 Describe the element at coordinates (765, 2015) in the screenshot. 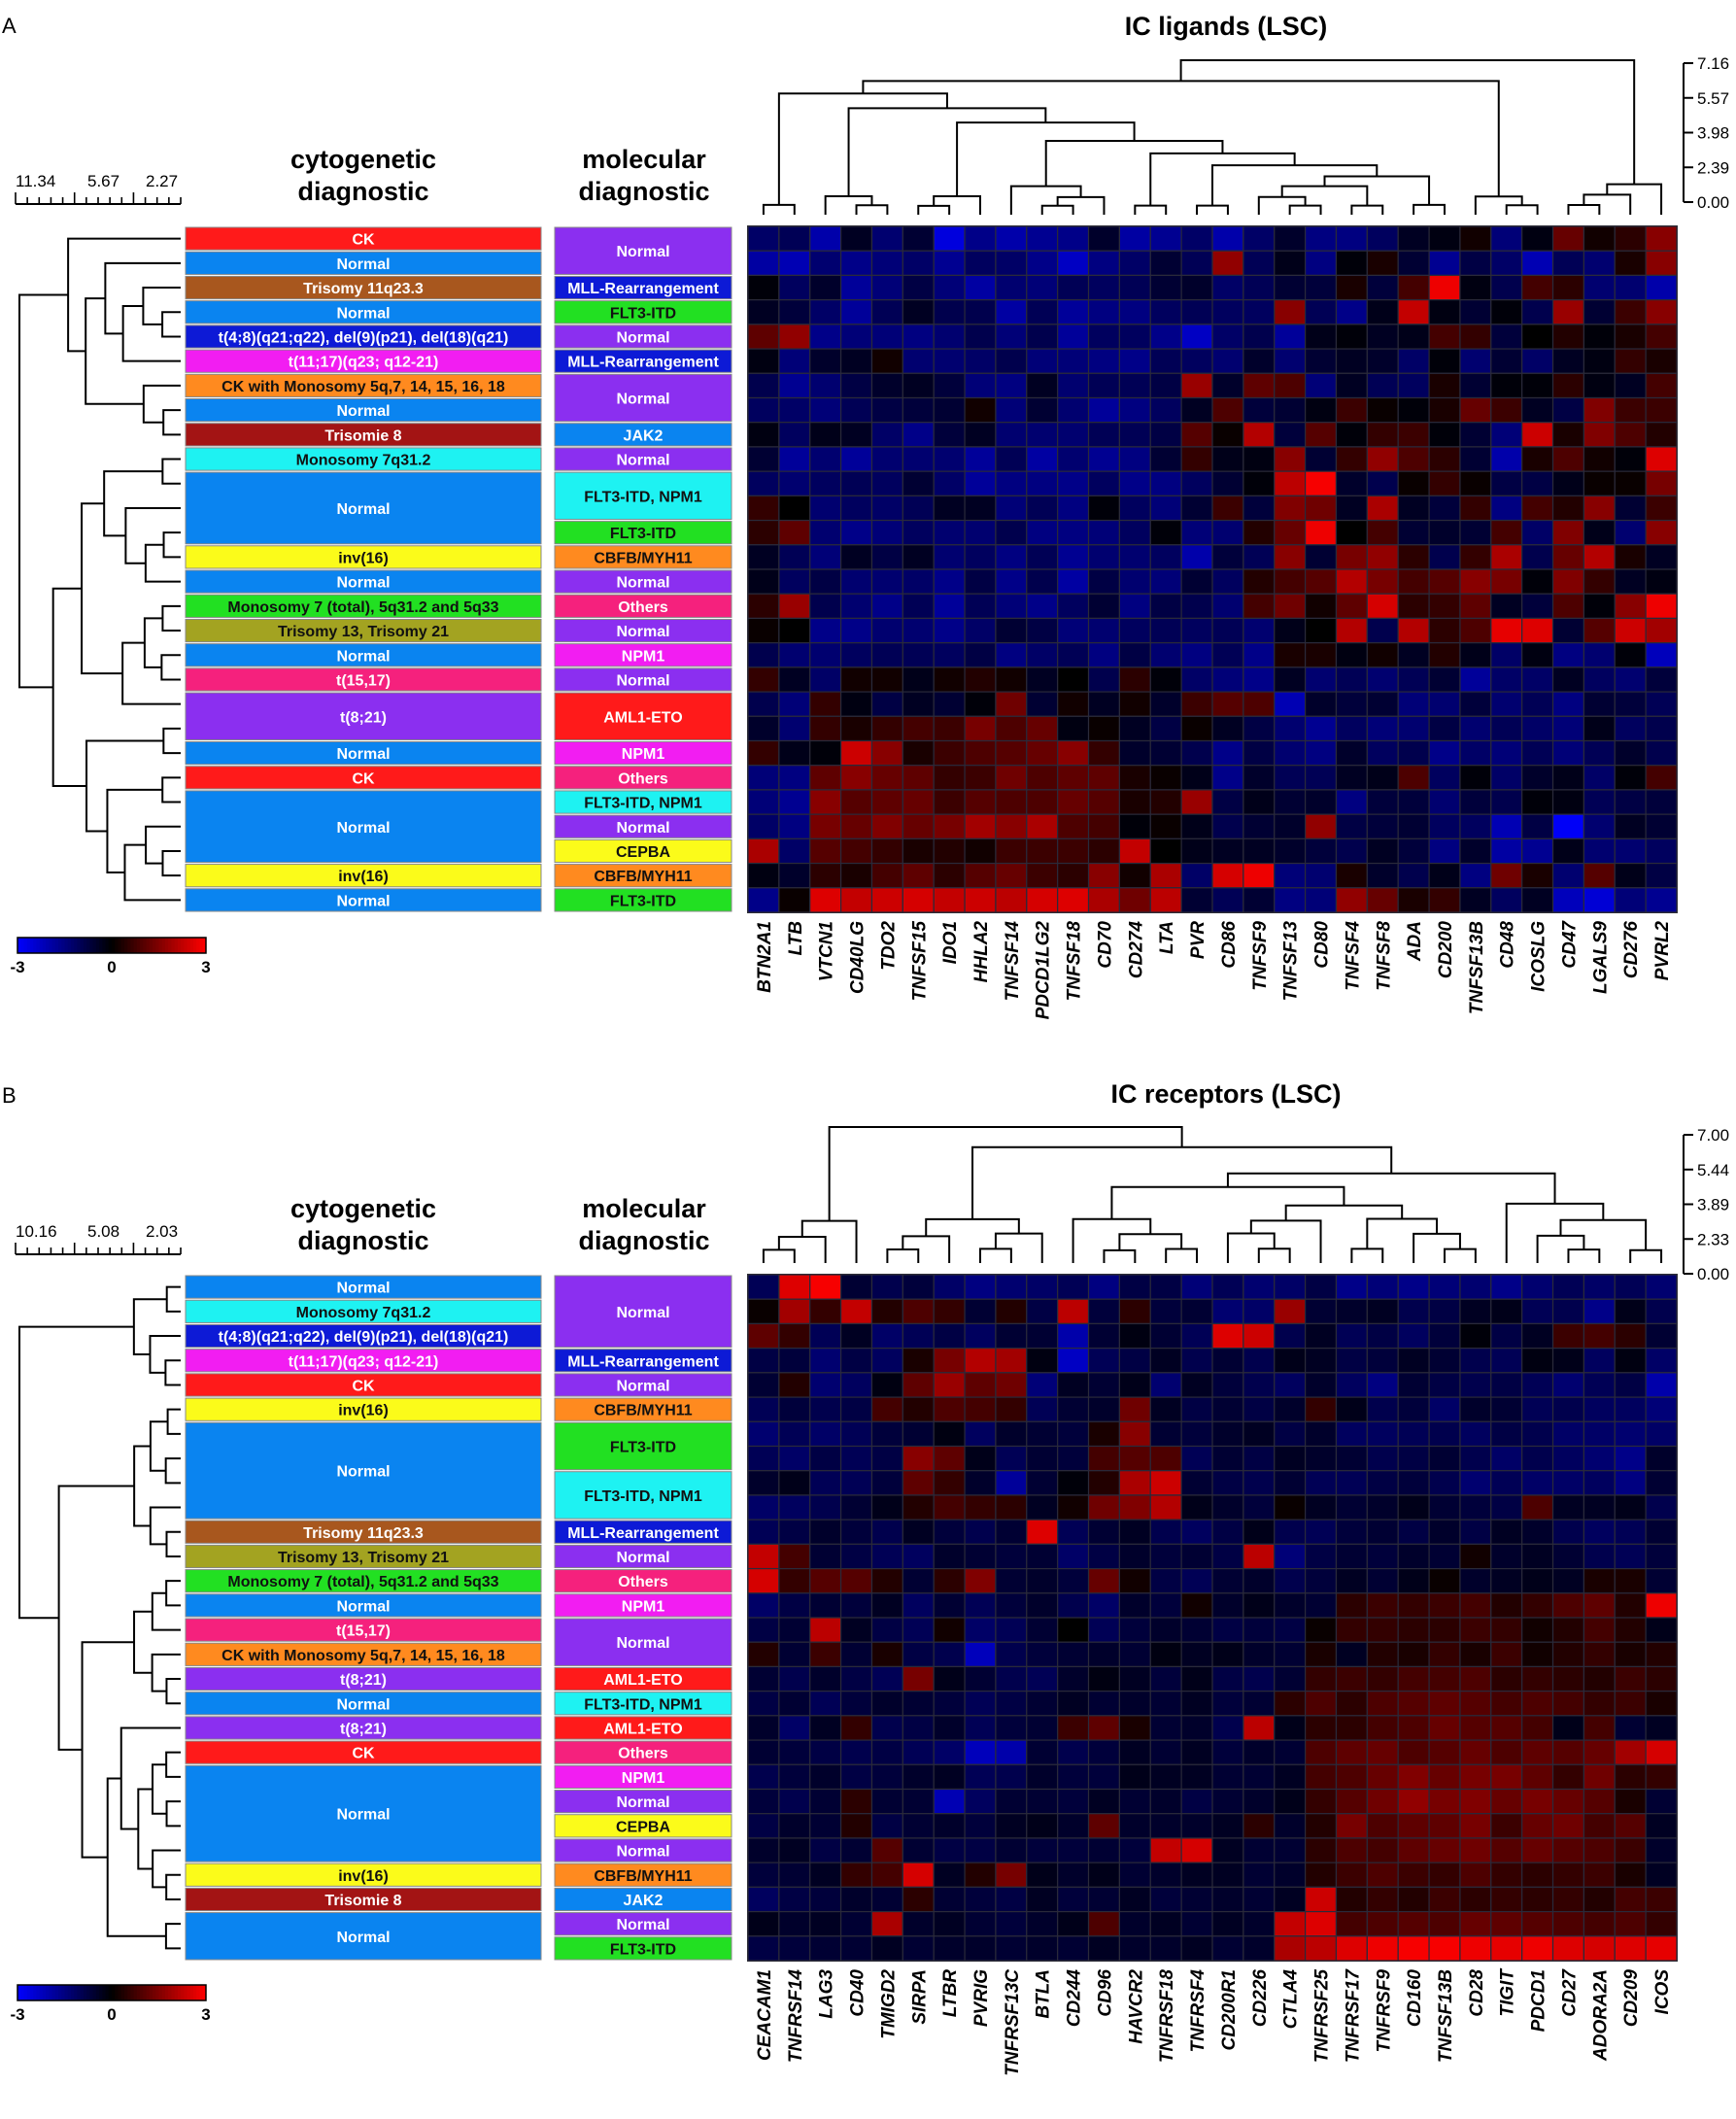

I see `column-label: CEACAM1` at that location.